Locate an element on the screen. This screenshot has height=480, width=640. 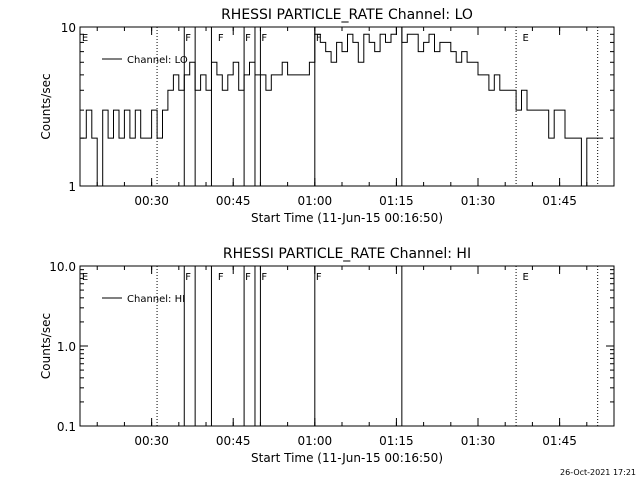
lo-x-tick-label: 01:30 is located at coordinates (478, 201).